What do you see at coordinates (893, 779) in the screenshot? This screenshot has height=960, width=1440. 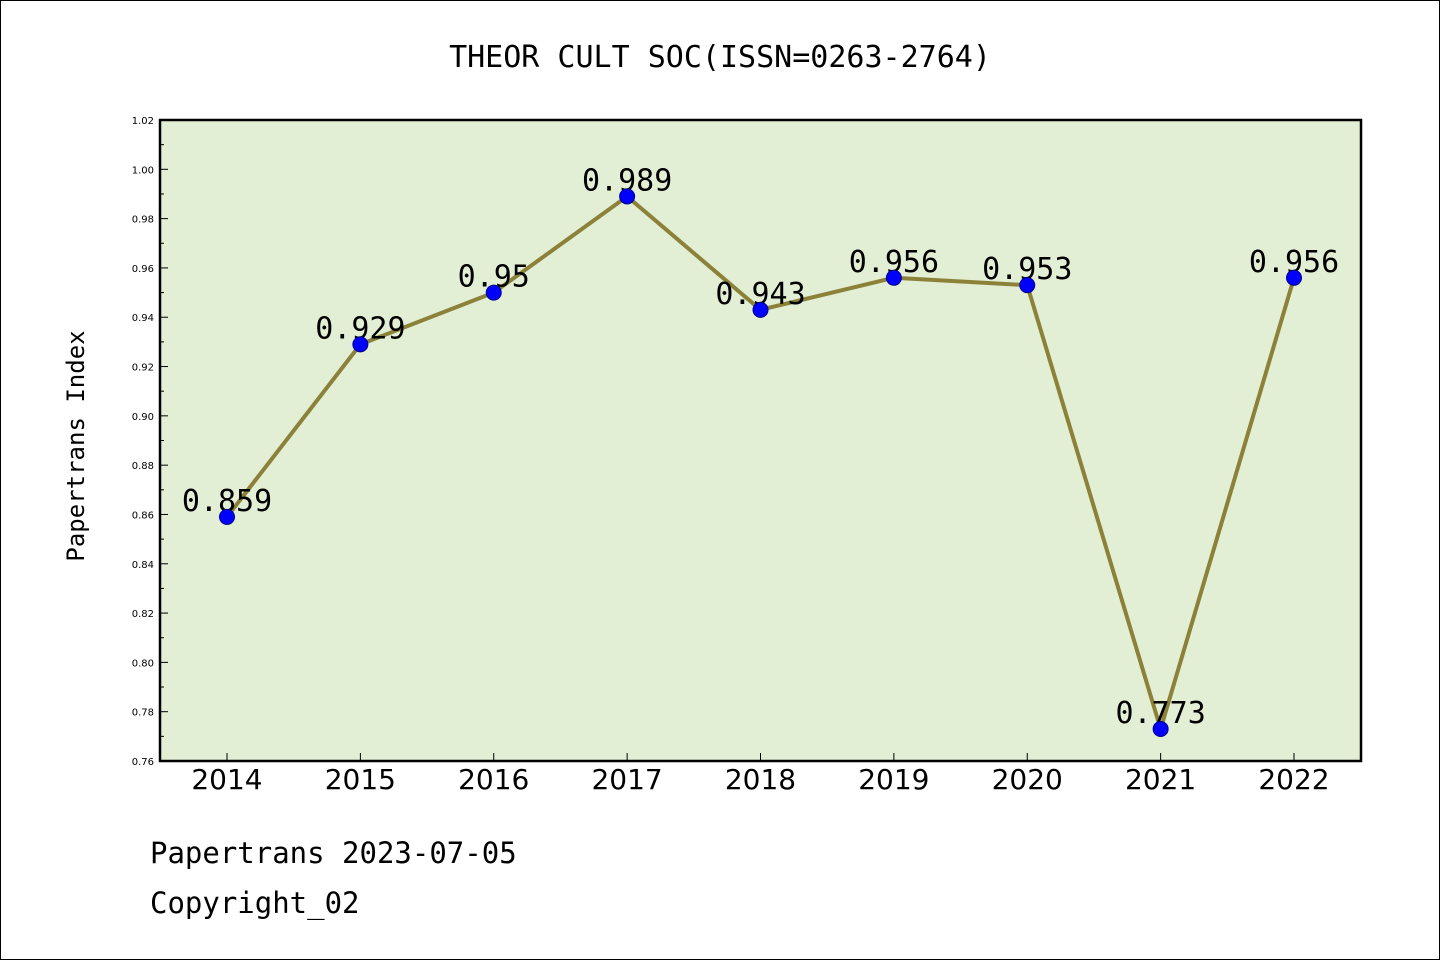 I see `x-tick-label: 2019` at bounding box center [893, 779].